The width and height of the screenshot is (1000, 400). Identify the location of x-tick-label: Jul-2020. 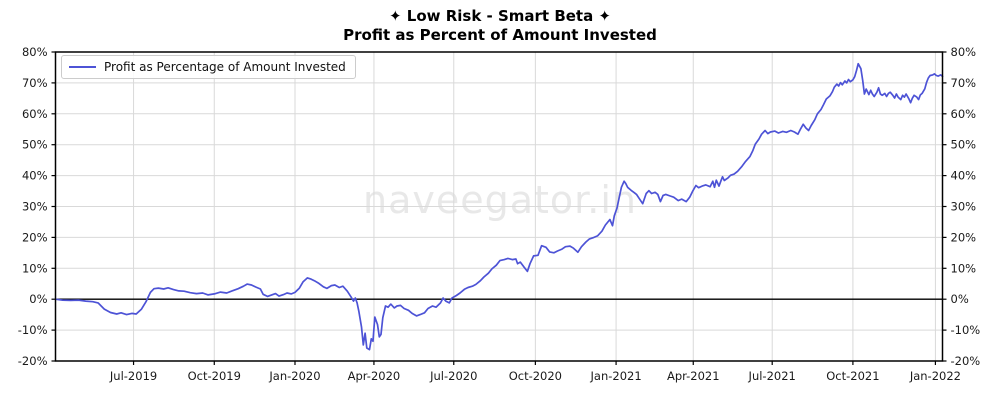
(453, 376).